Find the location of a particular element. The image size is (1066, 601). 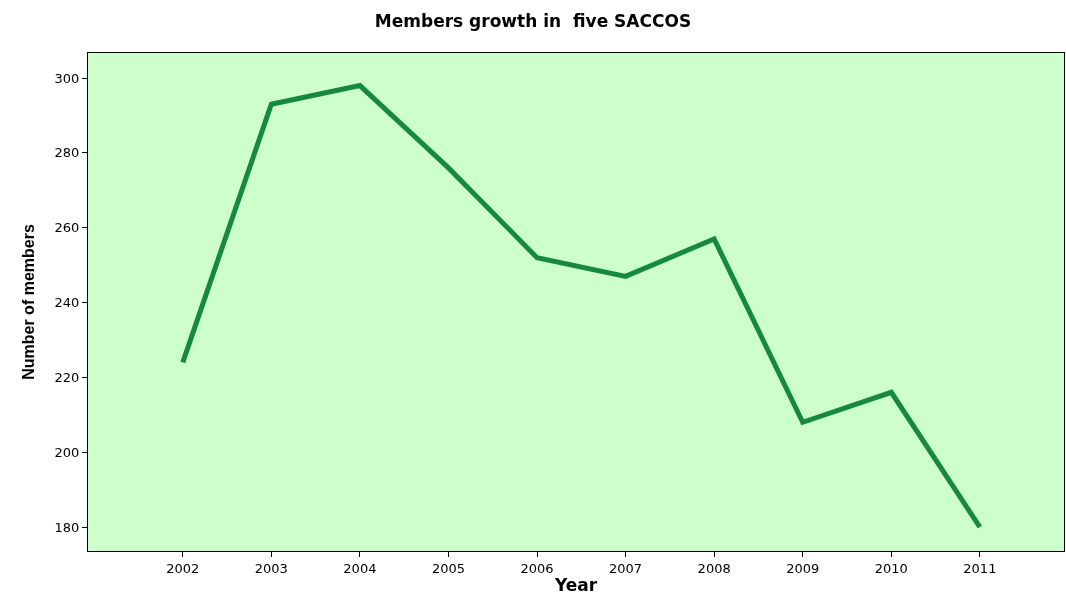

chart-title: Members growth in five SACCOS is located at coordinates (533, 20).